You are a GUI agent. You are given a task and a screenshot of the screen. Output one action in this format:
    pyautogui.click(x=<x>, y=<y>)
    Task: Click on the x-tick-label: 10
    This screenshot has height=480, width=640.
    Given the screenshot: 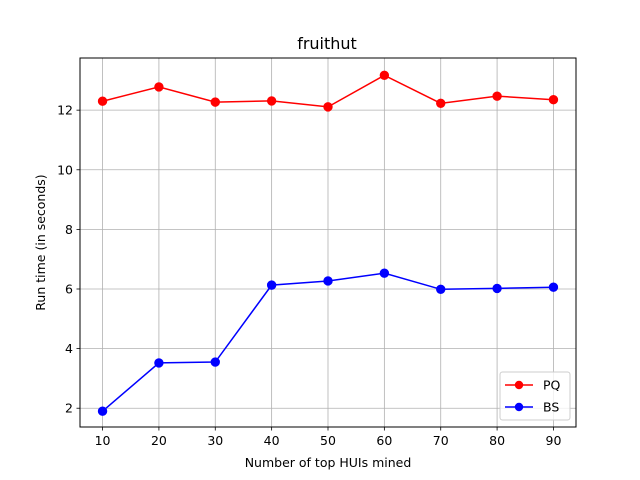 What is the action you would take?
    pyautogui.click(x=103, y=440)
    